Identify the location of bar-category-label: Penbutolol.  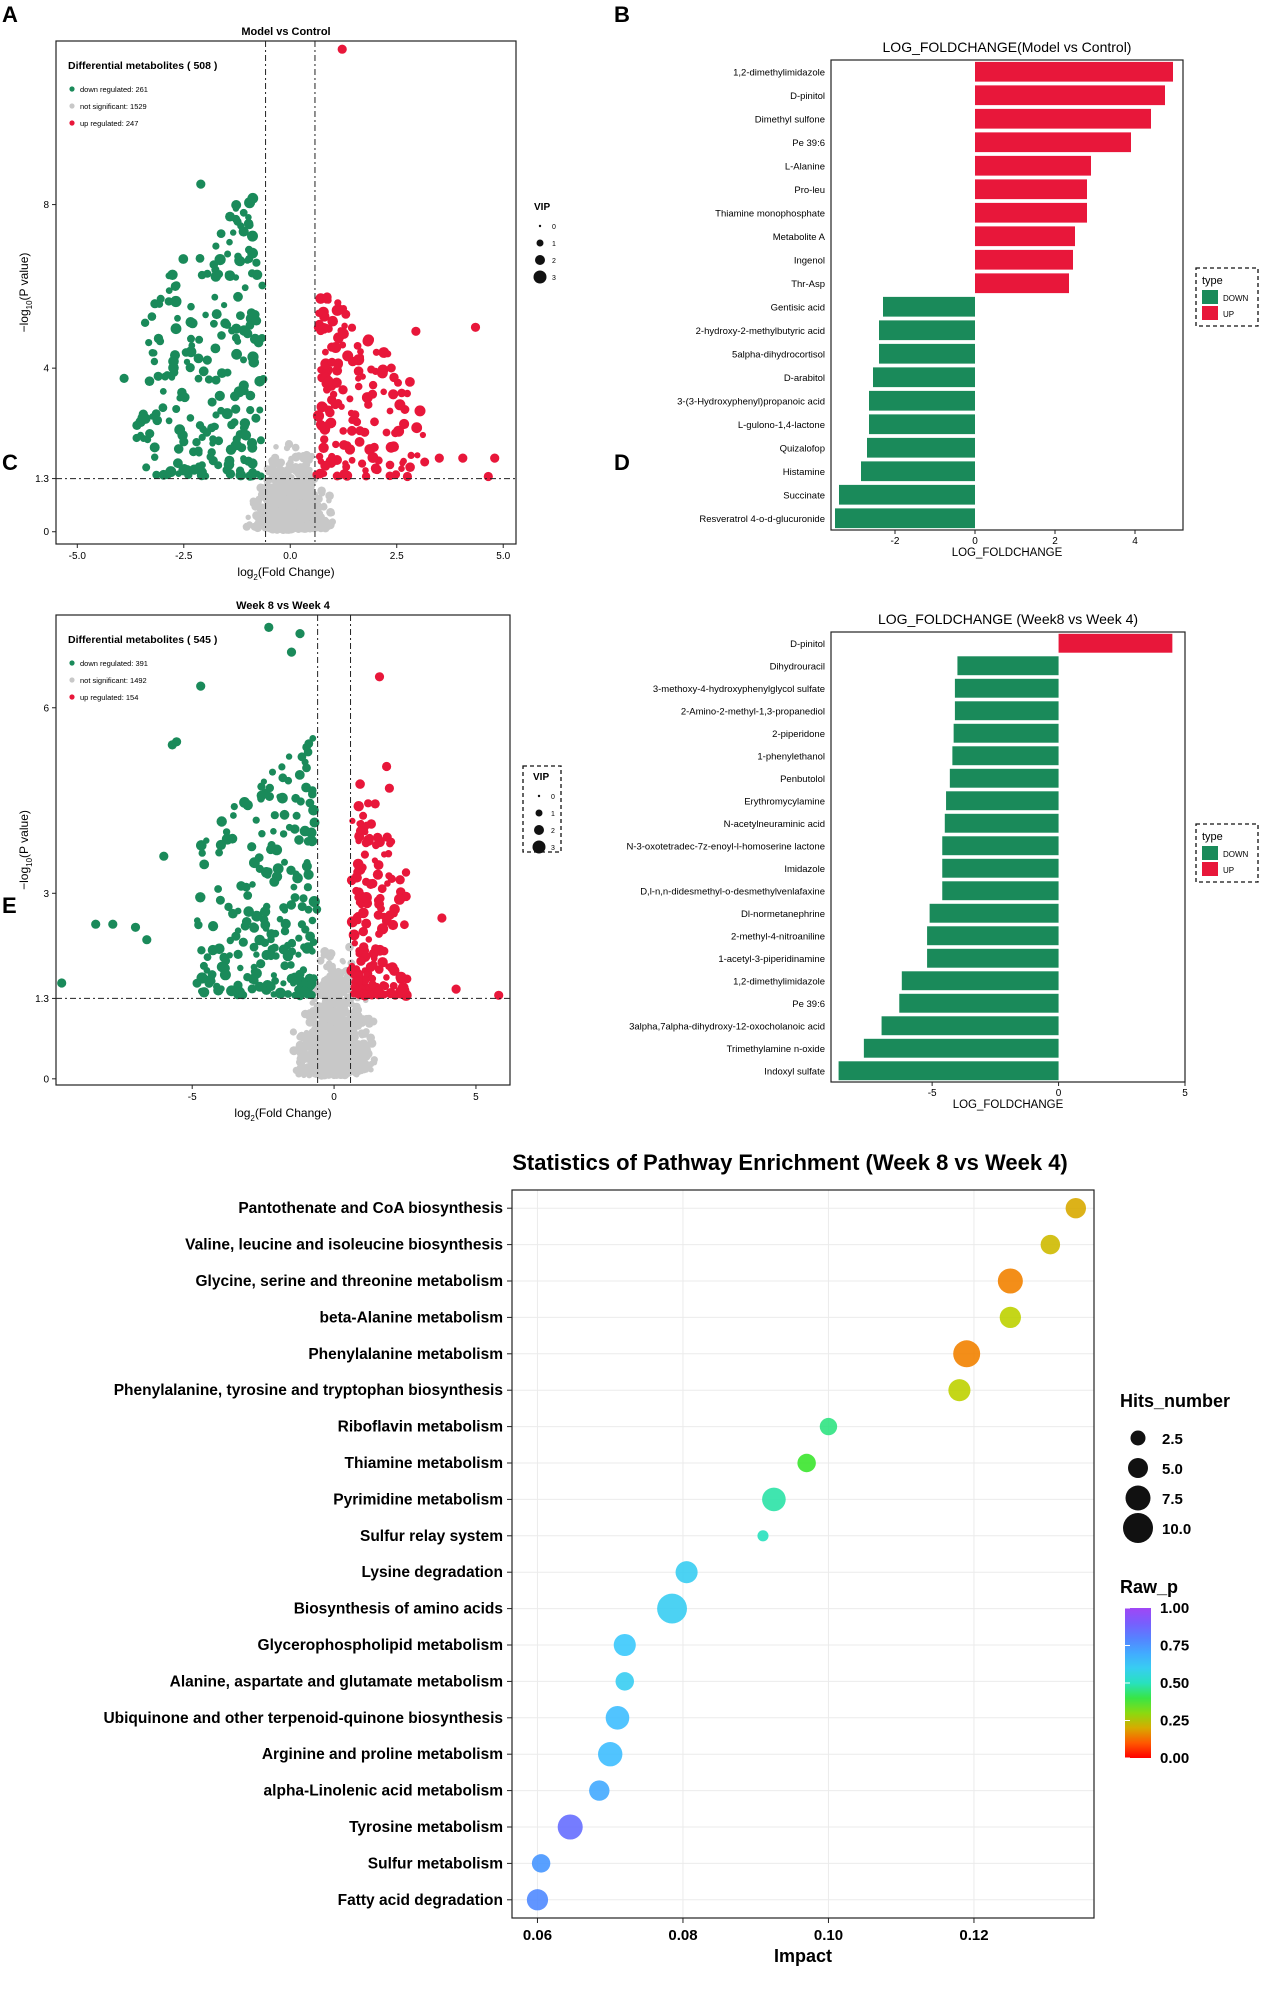
(802, 779).